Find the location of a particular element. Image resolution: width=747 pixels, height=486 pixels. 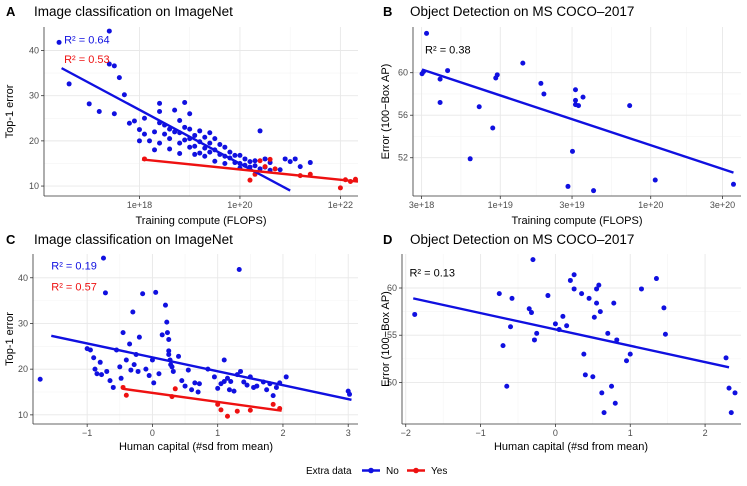

panel-title: Object Detection on MS COCO–2017 is located at coordinates (522, 239).